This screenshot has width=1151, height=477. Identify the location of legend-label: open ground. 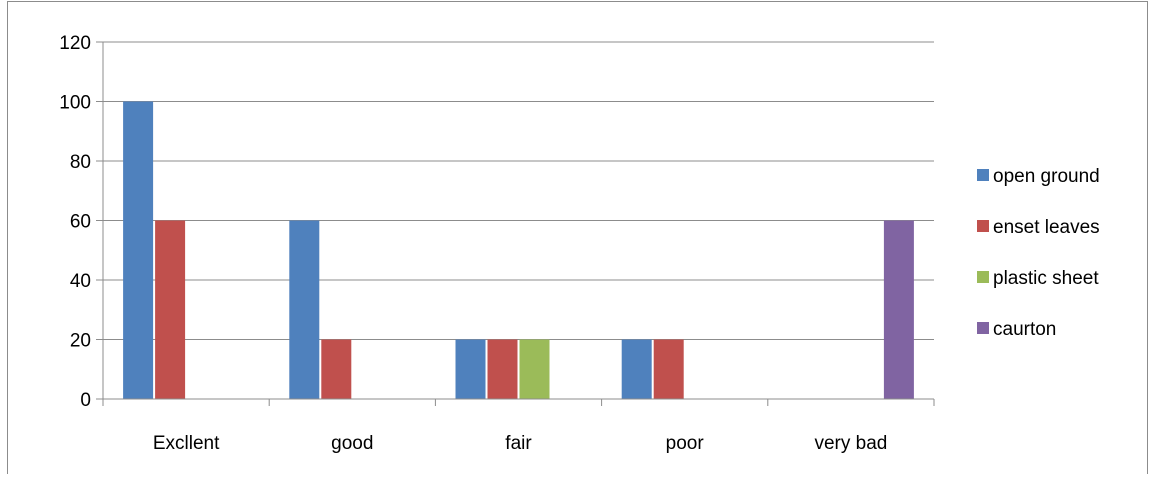
(1046, 176).